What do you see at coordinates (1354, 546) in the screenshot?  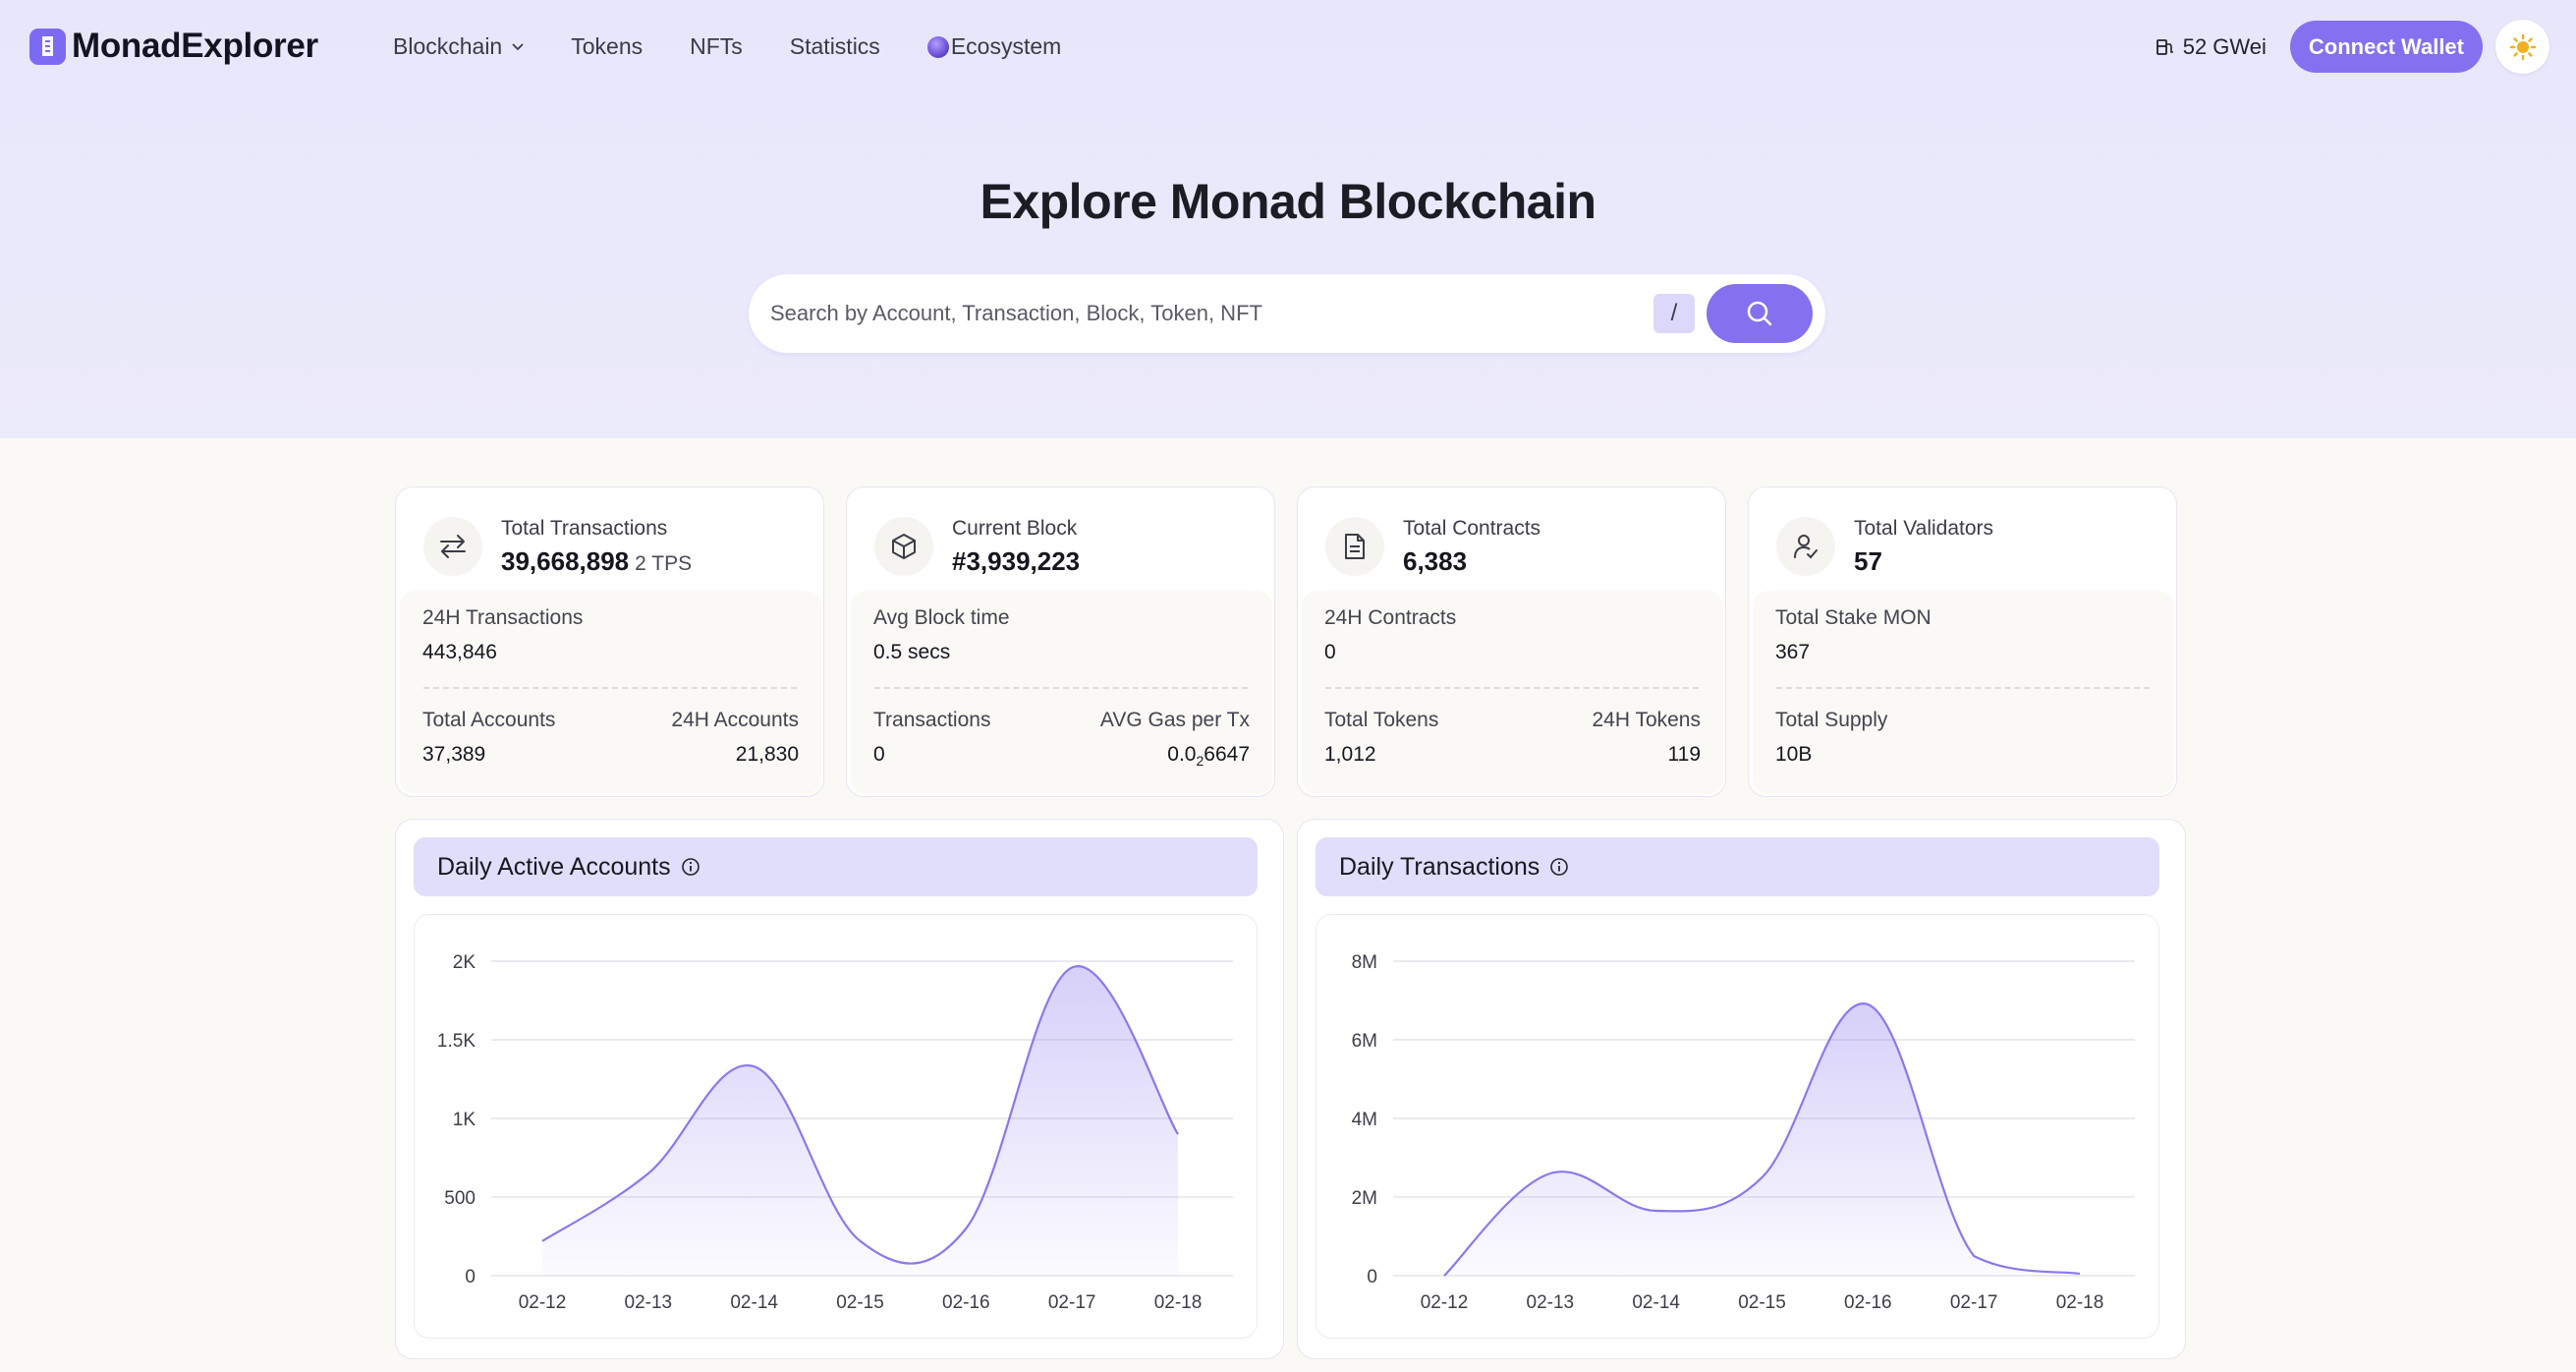 I see `document-icon` at bounding box center [1354, 546].